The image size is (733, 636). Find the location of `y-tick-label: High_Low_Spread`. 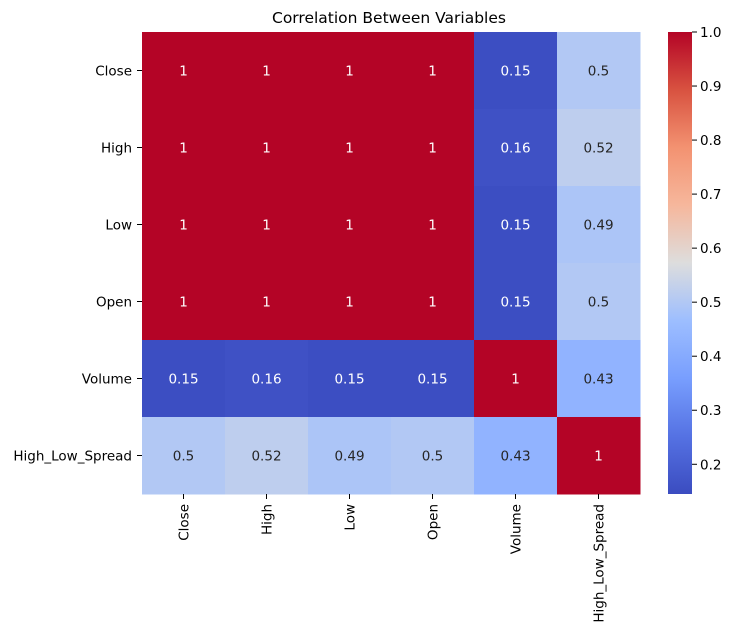

y-tick-label: High_Low_Spread is located at coordinates (72, 457).